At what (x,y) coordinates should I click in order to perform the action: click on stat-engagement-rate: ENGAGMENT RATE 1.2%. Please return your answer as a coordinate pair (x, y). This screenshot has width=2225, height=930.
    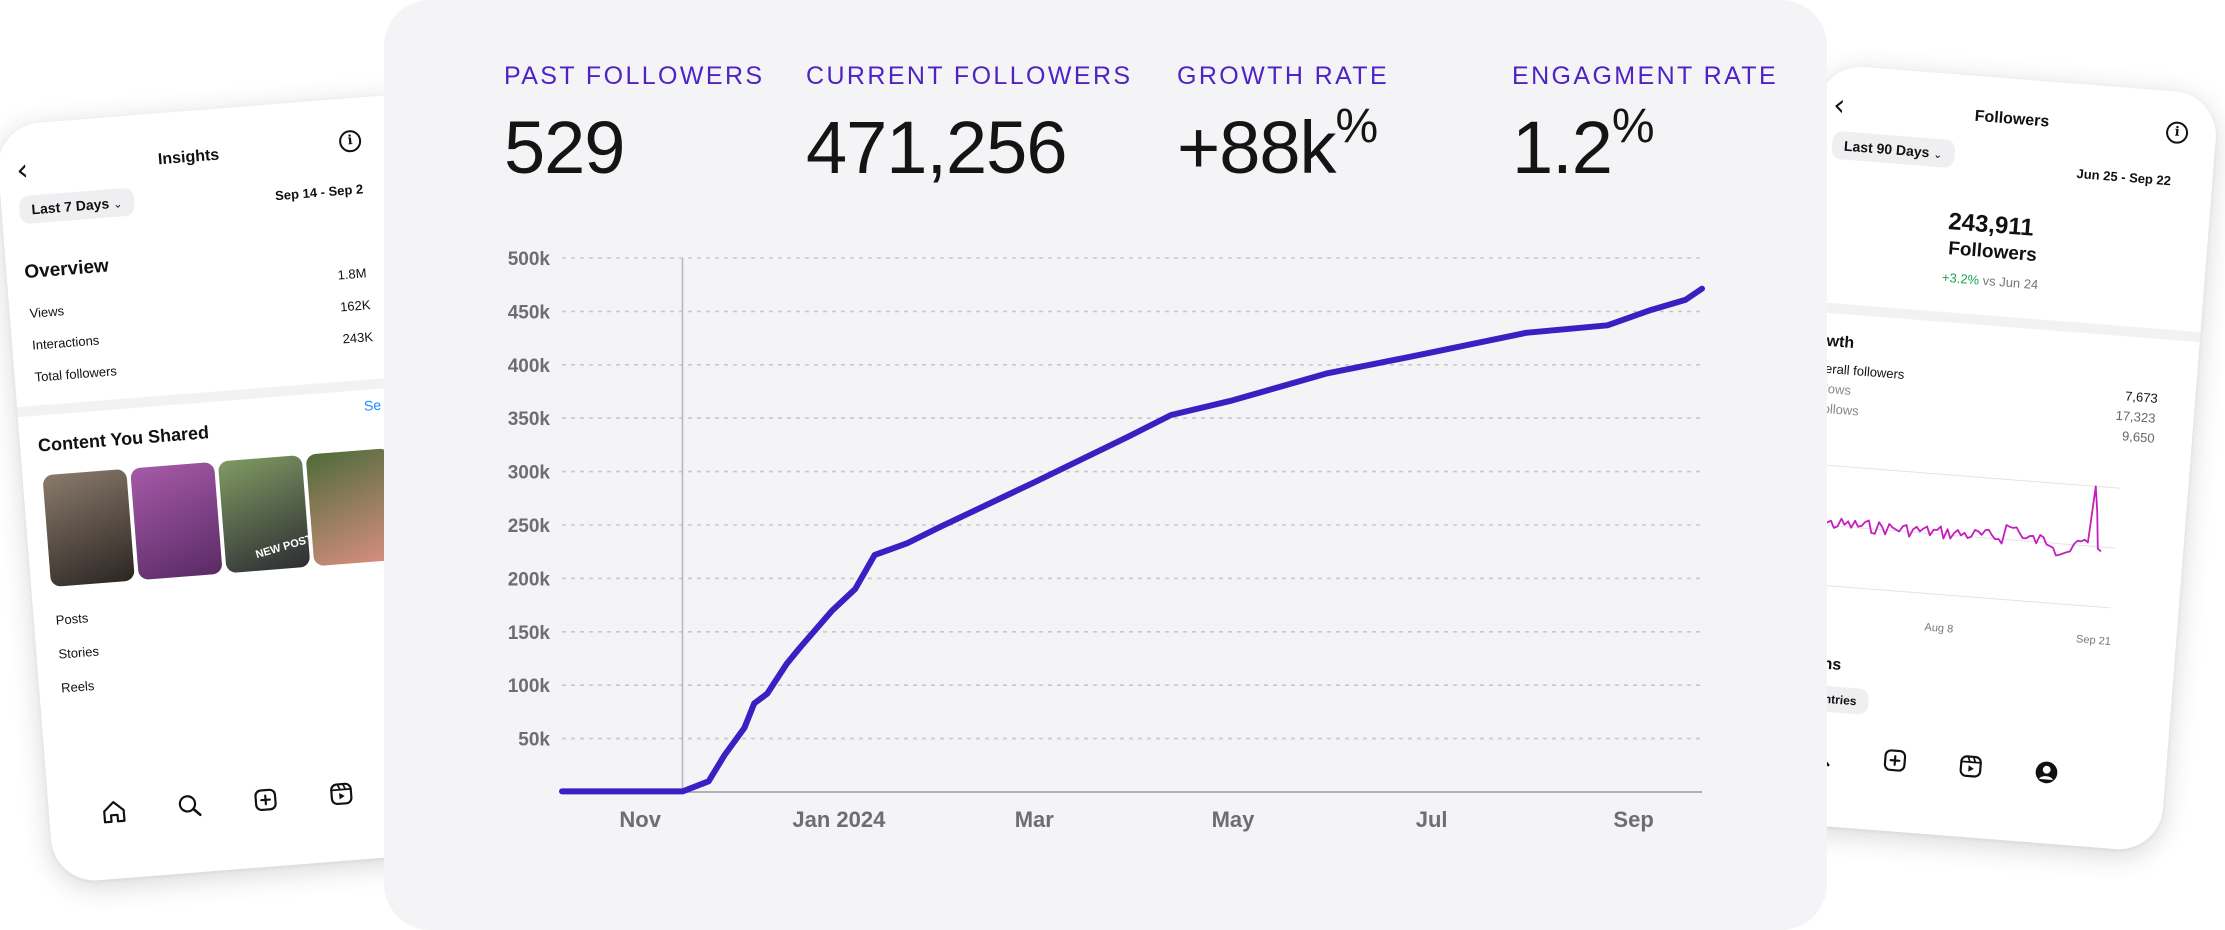
    Looking at the image, I should click on (1645, 123).